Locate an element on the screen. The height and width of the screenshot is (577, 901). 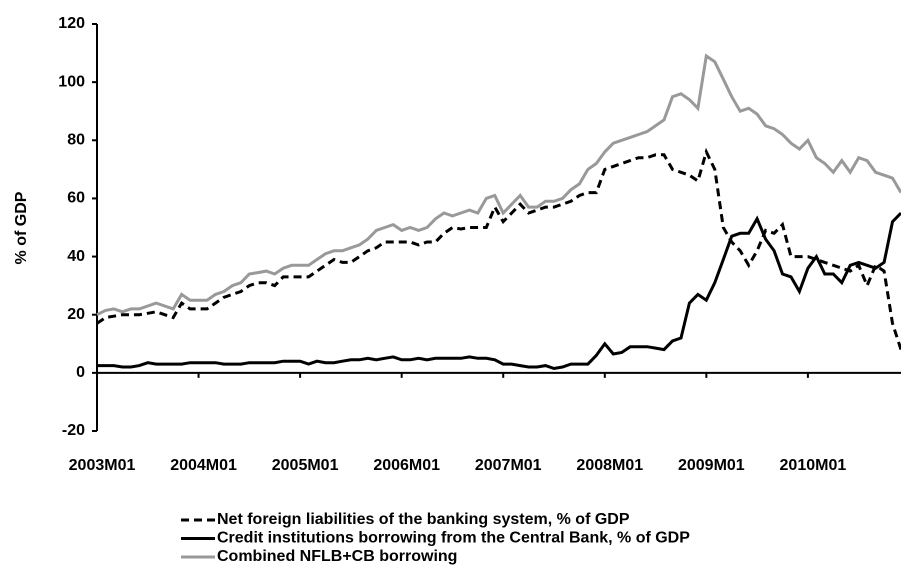
x-tick-label: 2003M01 is located at coordinates (102, 465).